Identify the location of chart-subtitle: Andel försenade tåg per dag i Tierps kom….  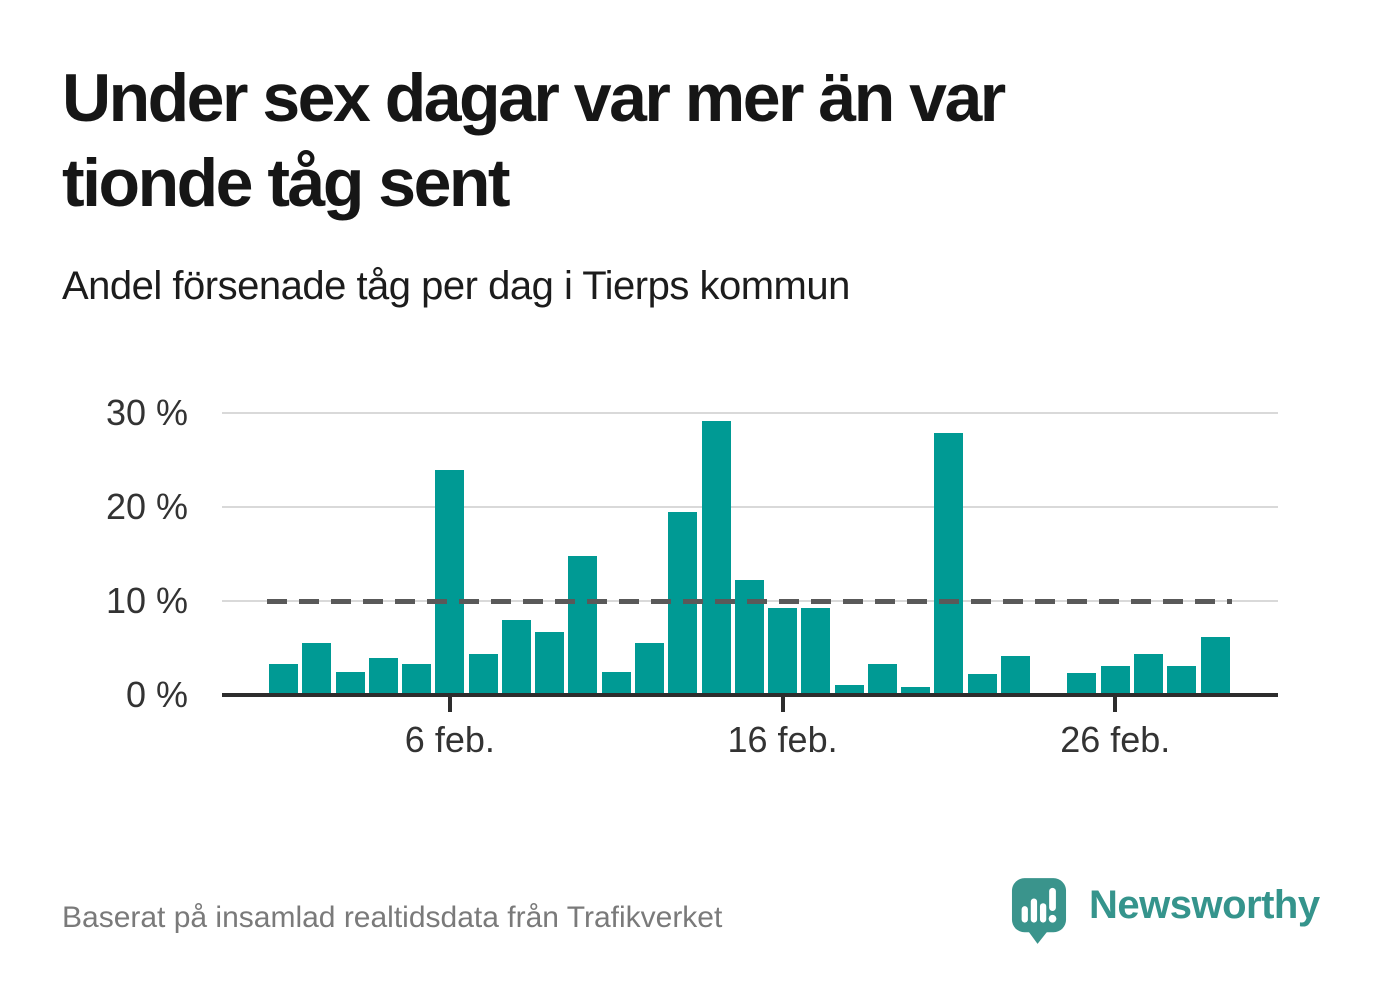
(456, 286).